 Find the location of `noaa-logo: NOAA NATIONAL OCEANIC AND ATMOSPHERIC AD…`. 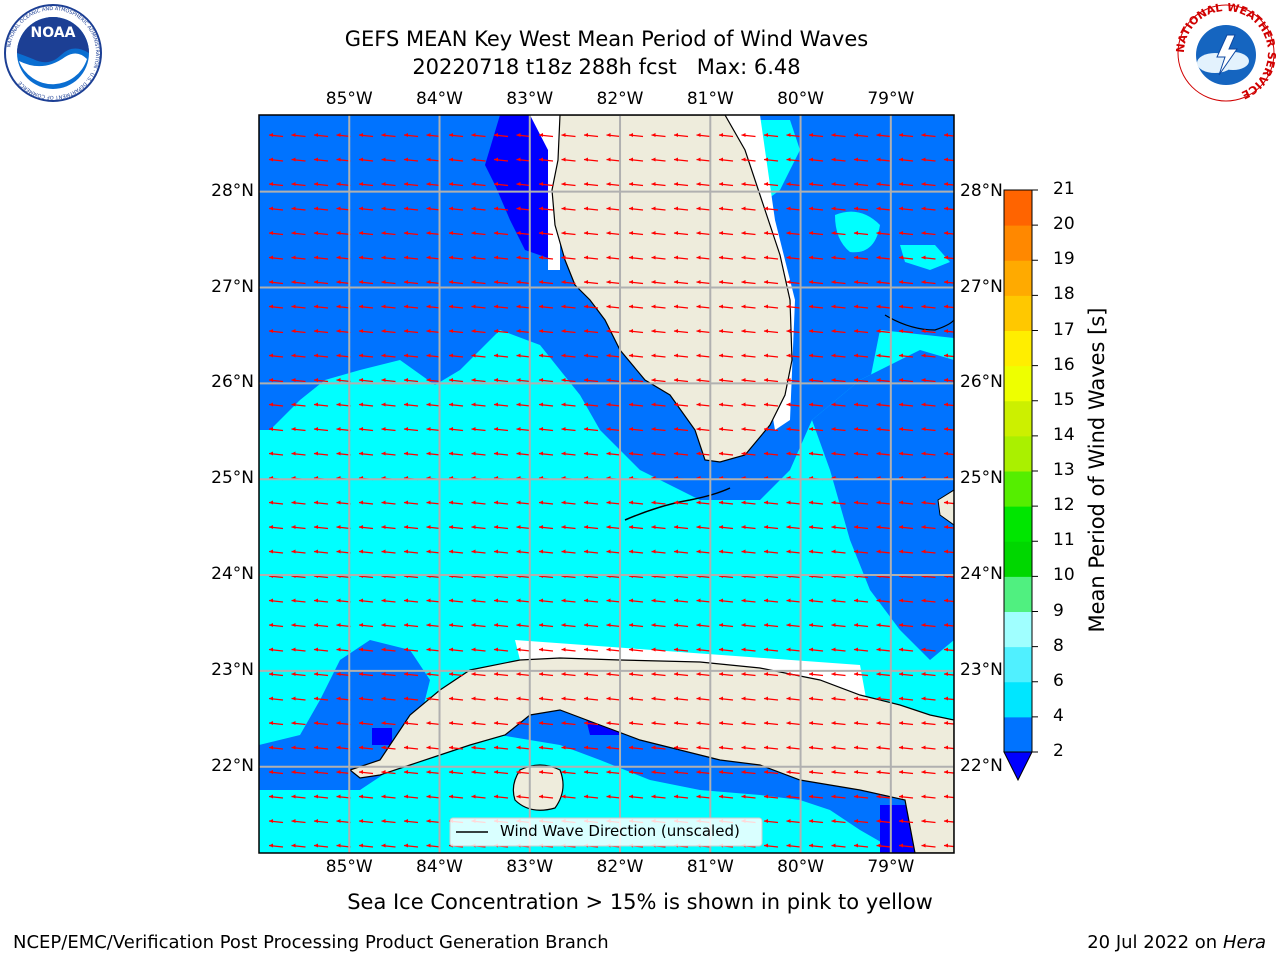

noaa-logo: NOAA NATIONAL OCEANIC AND ATMOSPHERIC AD… is located at coordinates (53, 53).